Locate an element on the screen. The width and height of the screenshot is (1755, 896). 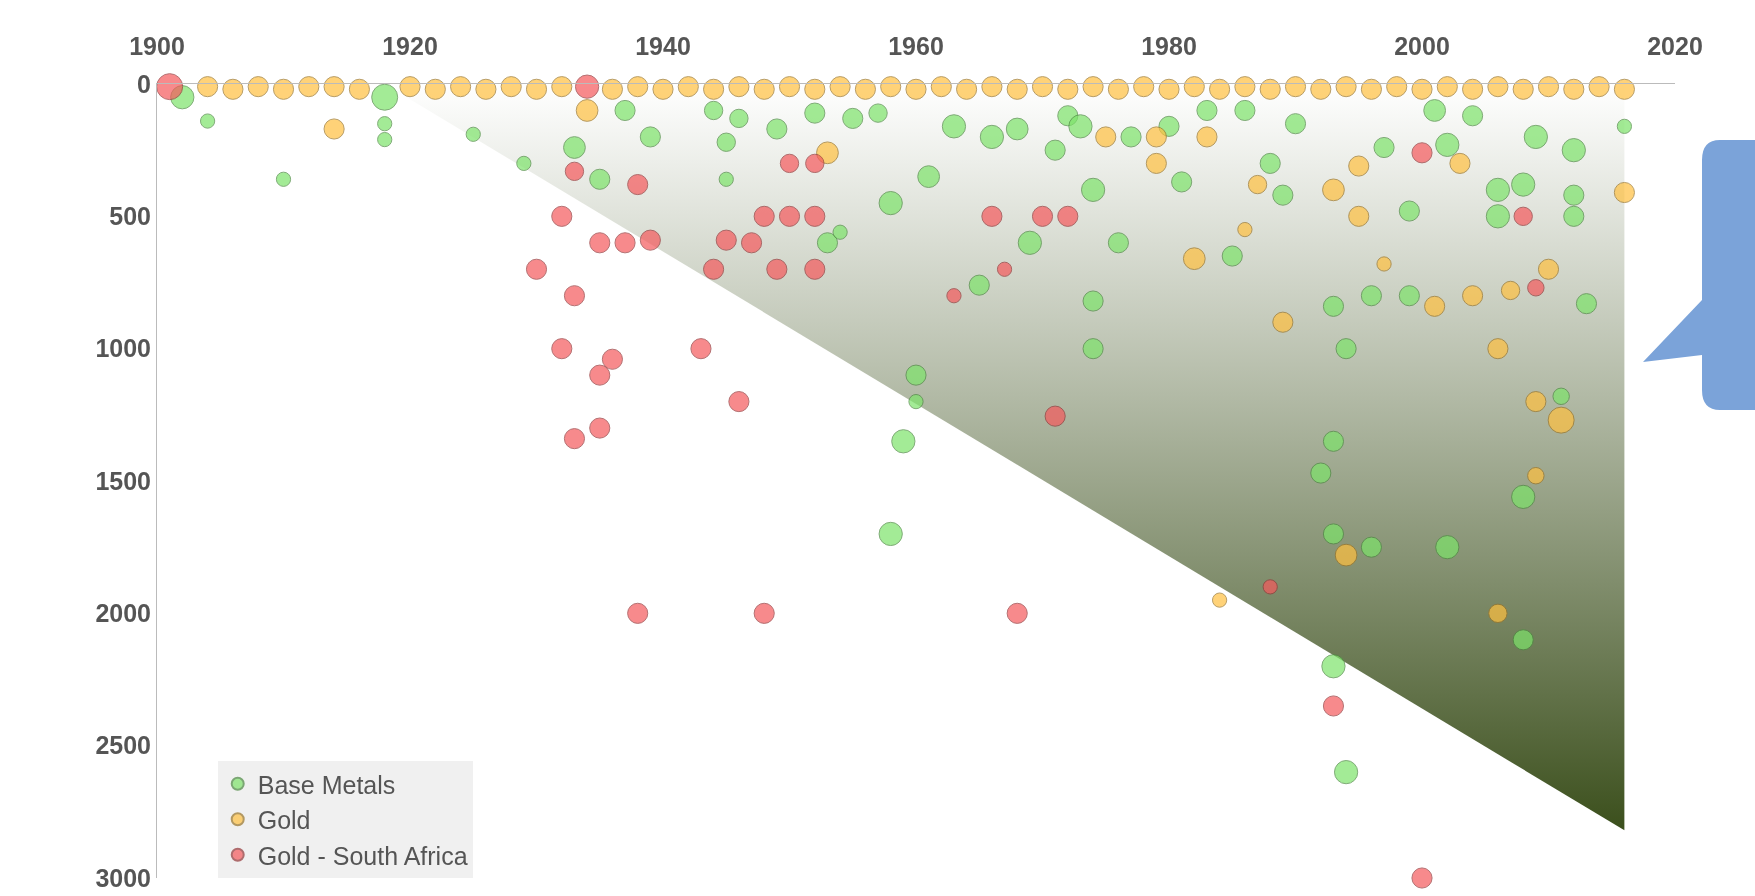
x-tick-label: 2020 is located at coordinates (1675, 46).